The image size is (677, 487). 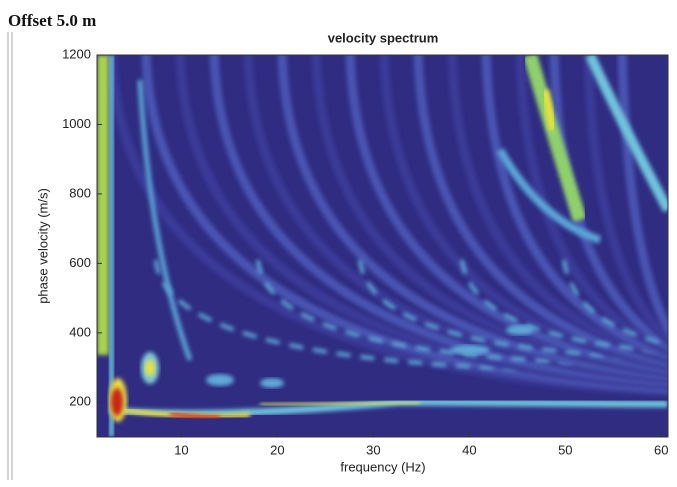 What do you see at coordinates (181, 449) in the screenshot?
I see `x-tick-label: 10` at bounding box center [181, 449].